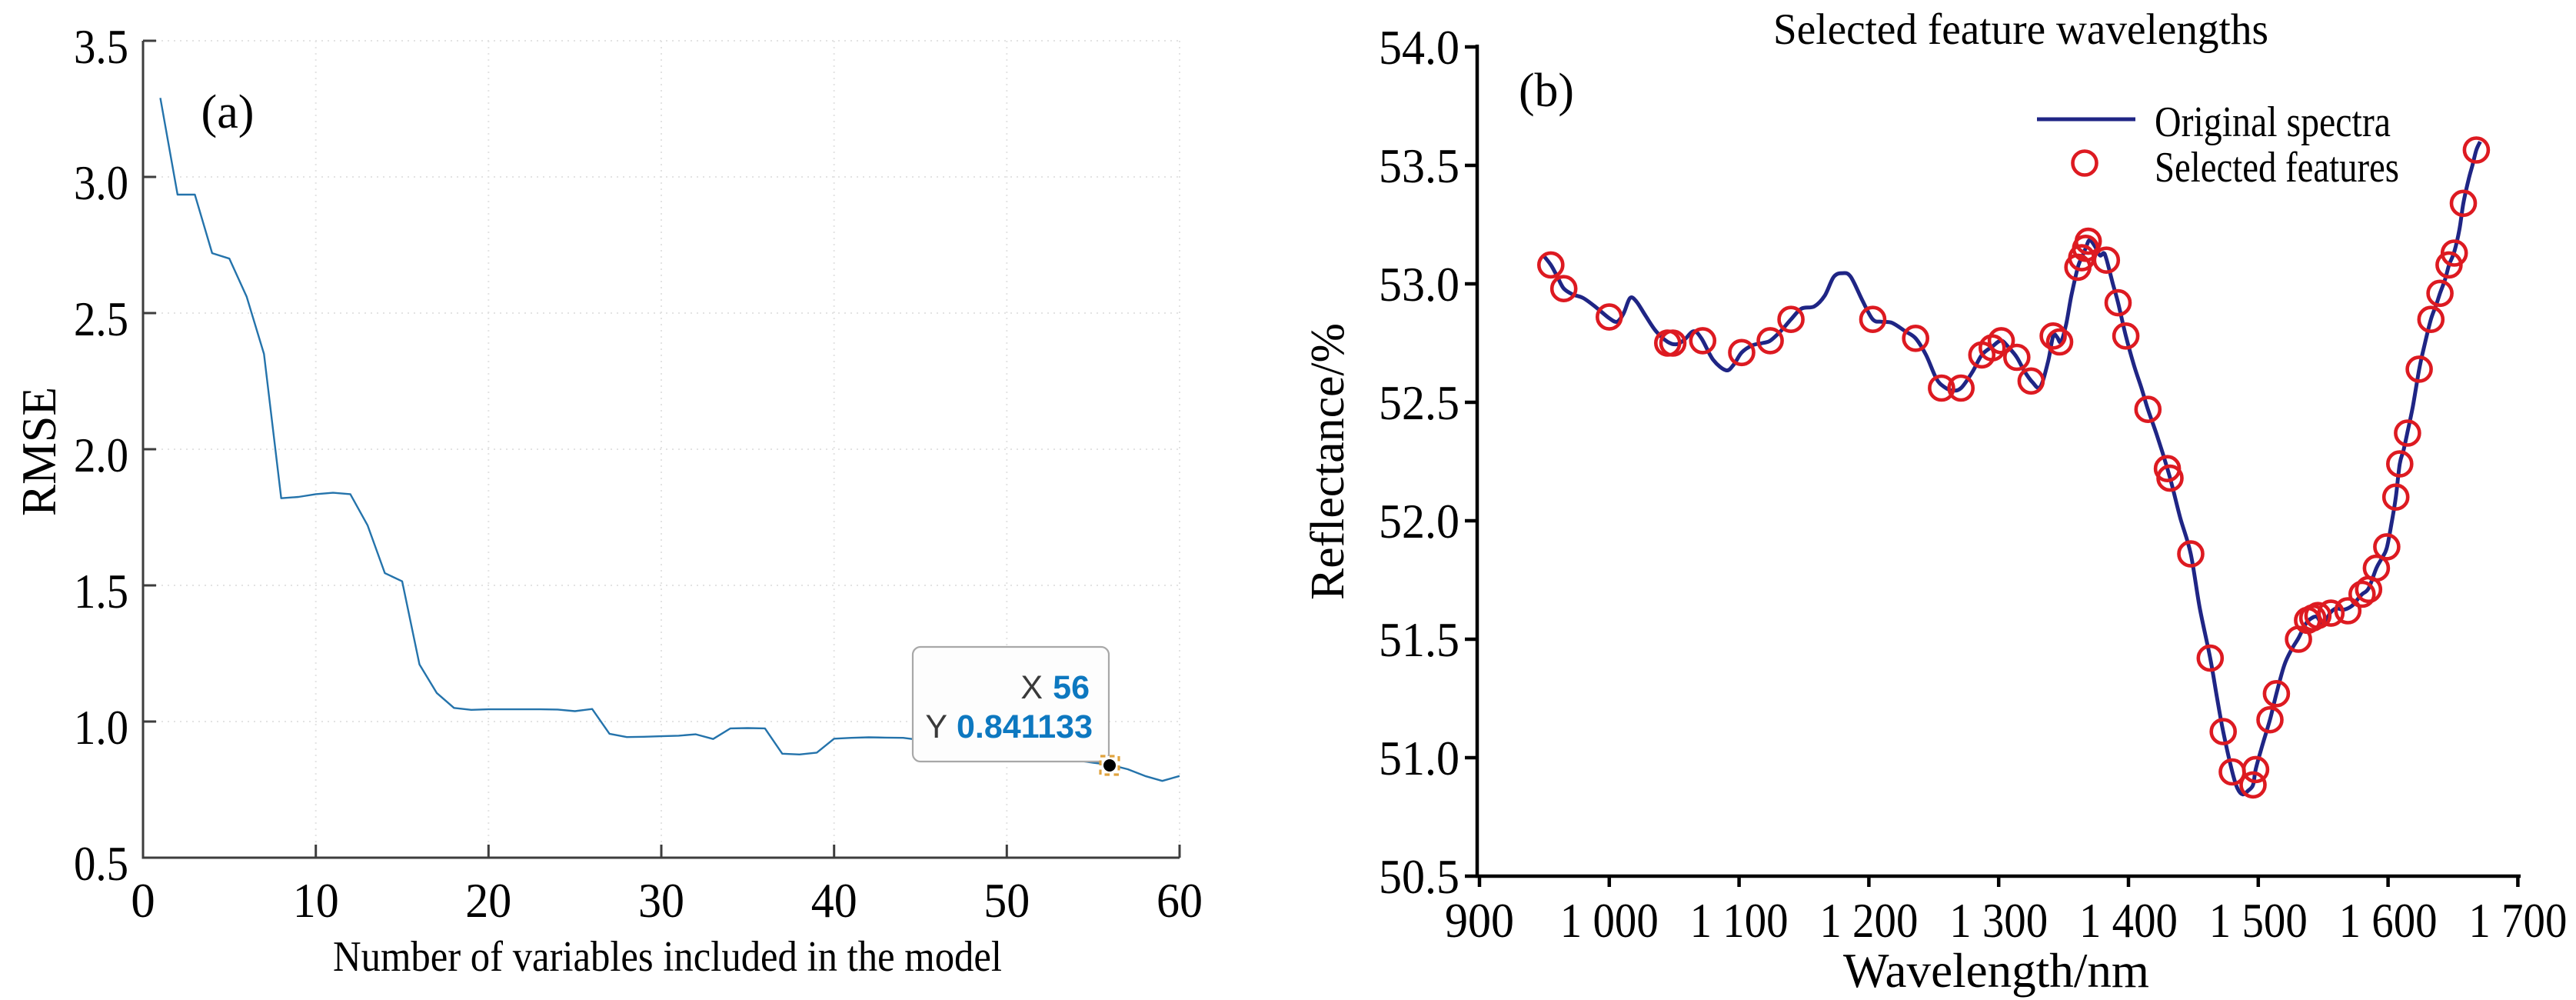 Image resolution: width=2576 pixels, height=1000 pixels. What do you see at coordinates (1480, 921) in the screenshot?
I see `svg-text: 900` at bounding box center [1480, 921].